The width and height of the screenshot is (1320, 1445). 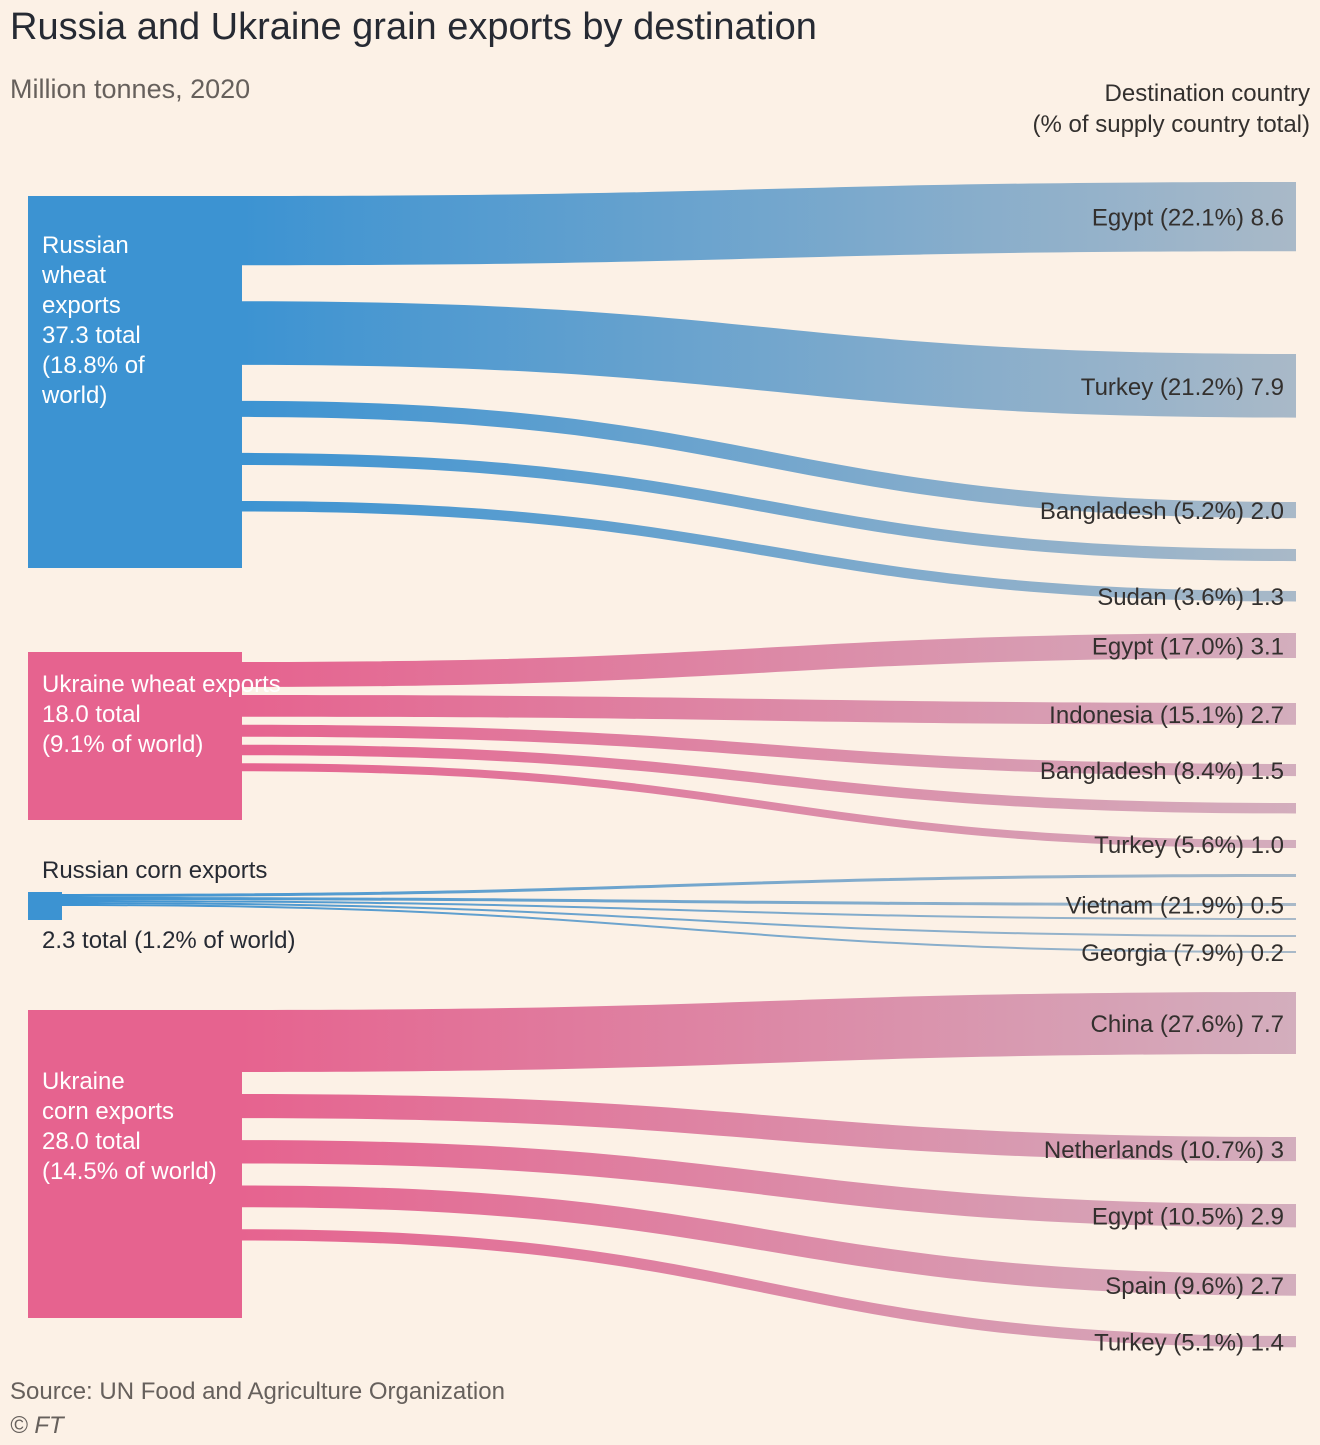 I want to click on node-russian-wheat, so click(x=135, y=382).